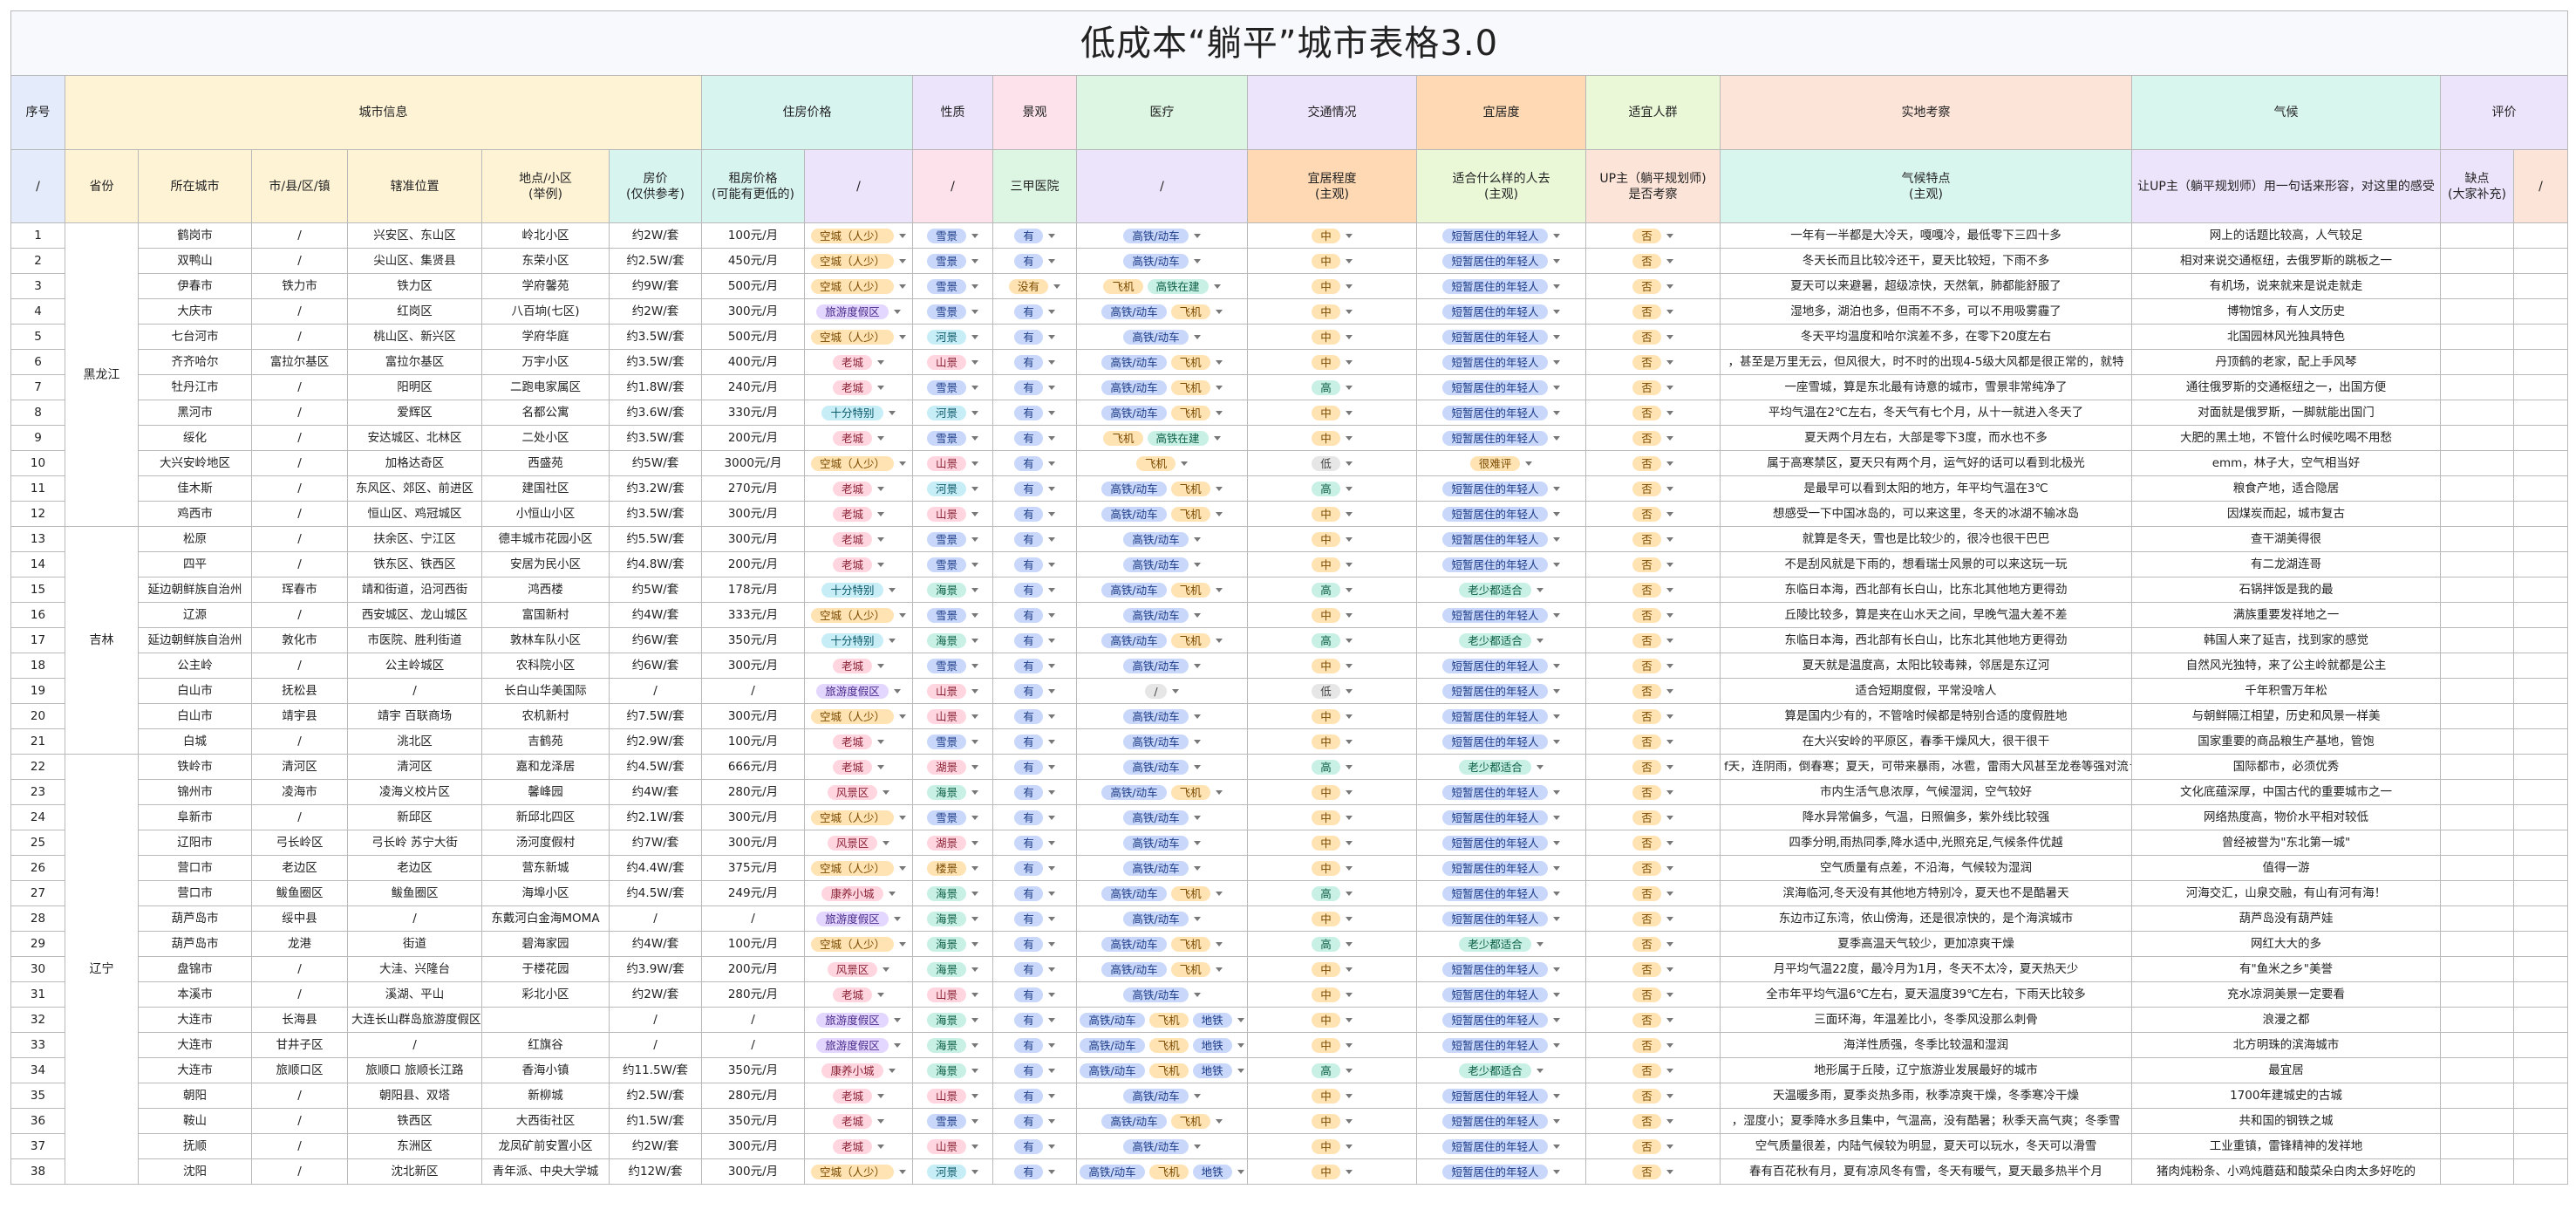 Image resolution: width=2576 pixels, height=1230 pixels. Describe the element at coordinates (859, 590) in the screenshot. I see `nature-cell: 十分特别` at that location.